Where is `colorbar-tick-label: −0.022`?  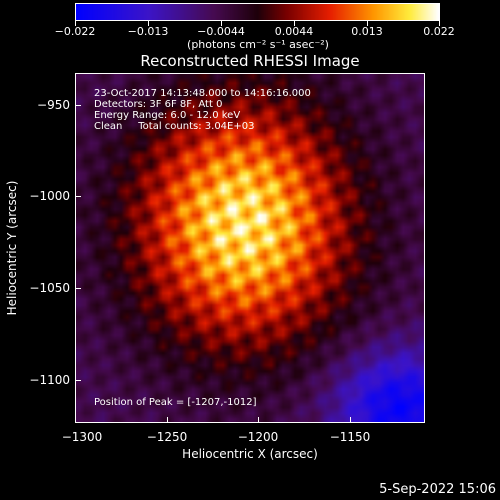
colorbar-tick-label: −0.022 is located at coordinates (75, 31).